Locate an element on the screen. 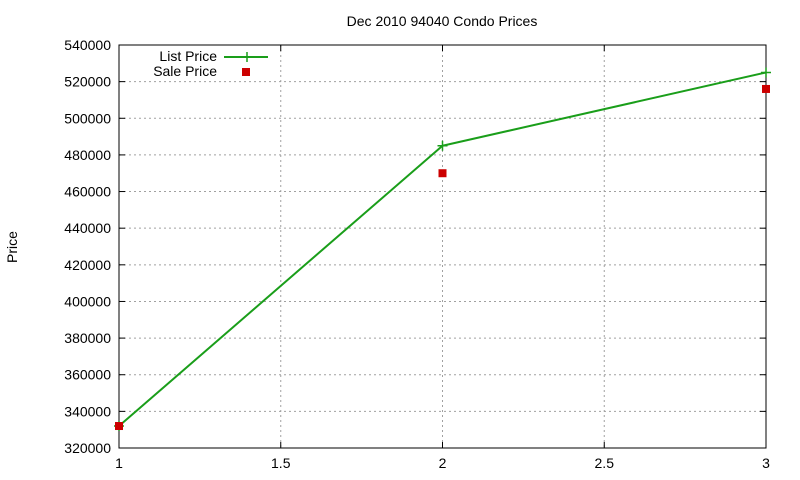 Image resolution: width=800 pixels, height=480 pixels. legend: List Price Sale Price is located at coordinates (210, 63).